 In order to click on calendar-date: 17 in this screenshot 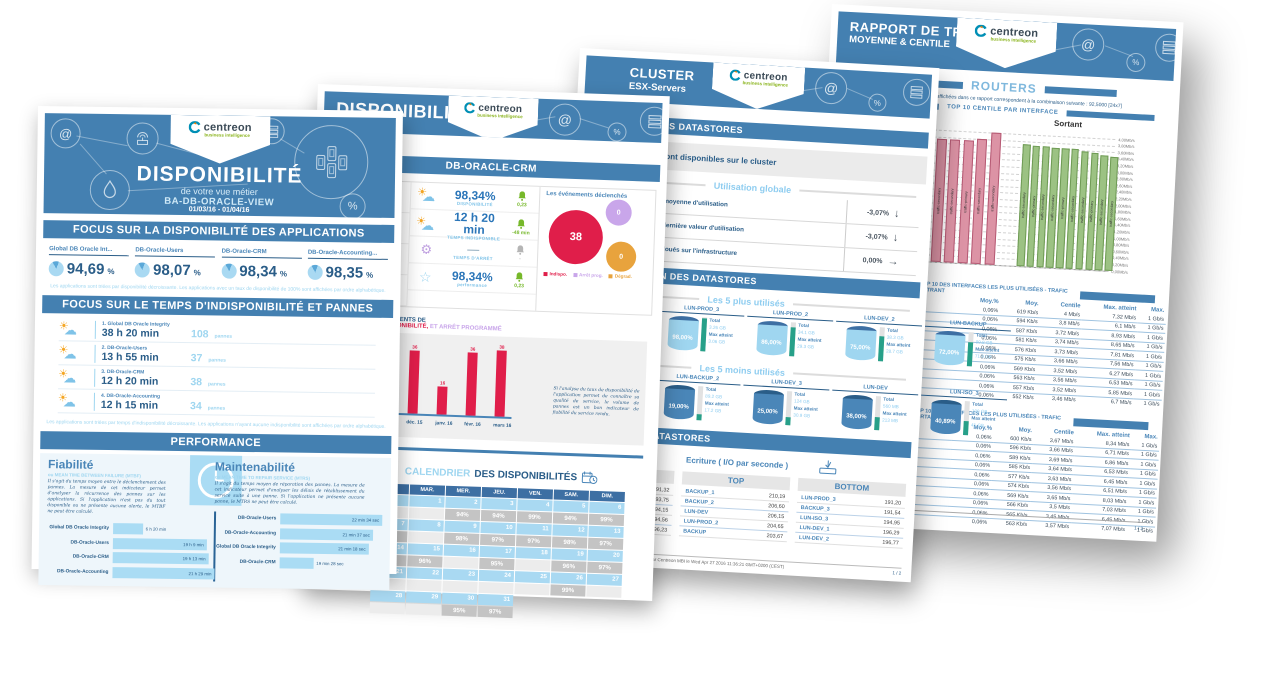, I will do `click(497, 552)`.